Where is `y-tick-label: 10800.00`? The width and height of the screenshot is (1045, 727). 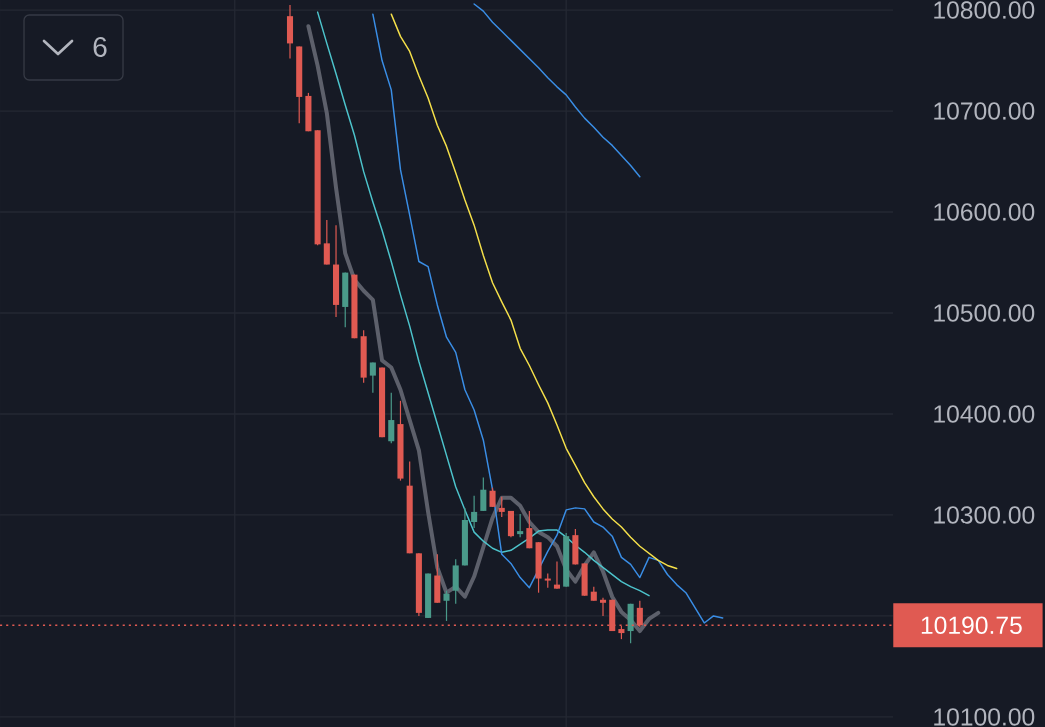
y-tick-label: 10800.00 is located at coordinates (984, 10).